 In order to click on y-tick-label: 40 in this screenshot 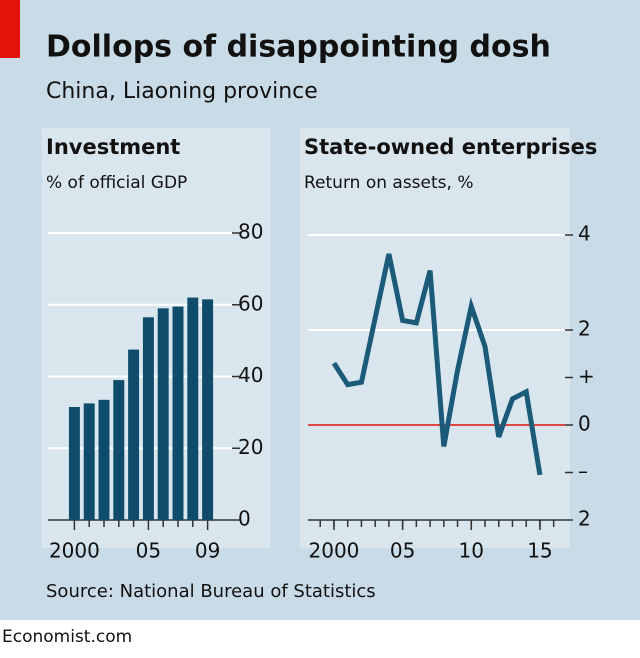, I will do `click(250, 375)`.